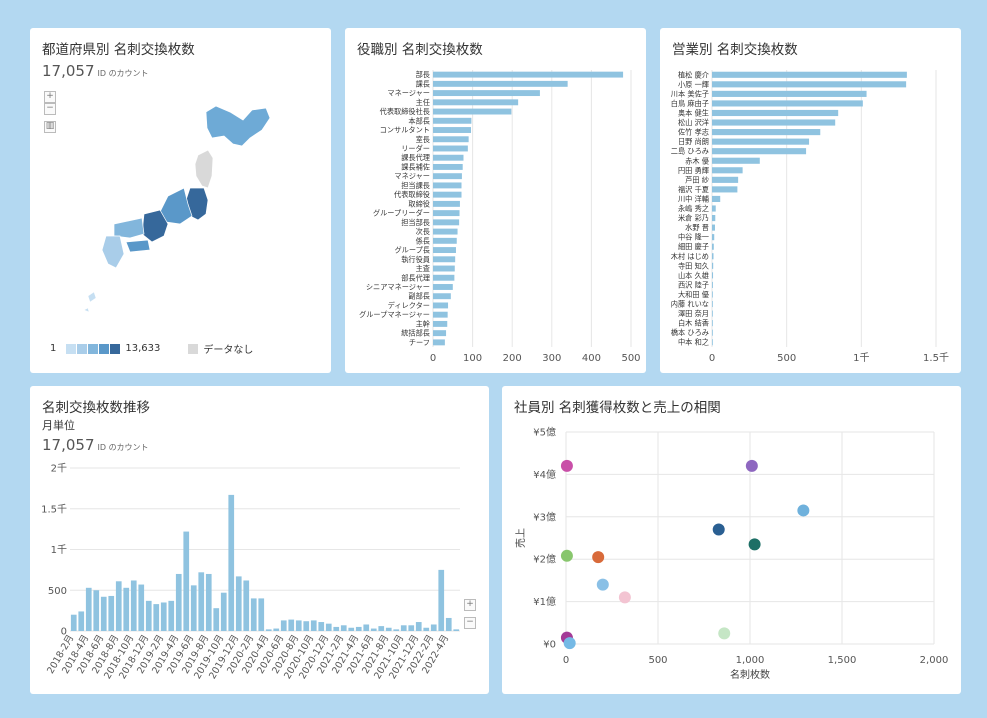 The width and height of the screenshot is (987, 718). Describe the element at coordinates (204, 169) in the screenshot. I see `map-region-tohoku` at that location.